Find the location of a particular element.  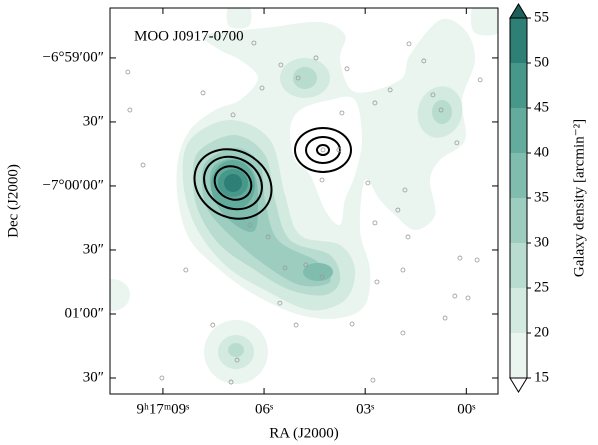

colorbar-extend-under is located at coordinates (518, 385).